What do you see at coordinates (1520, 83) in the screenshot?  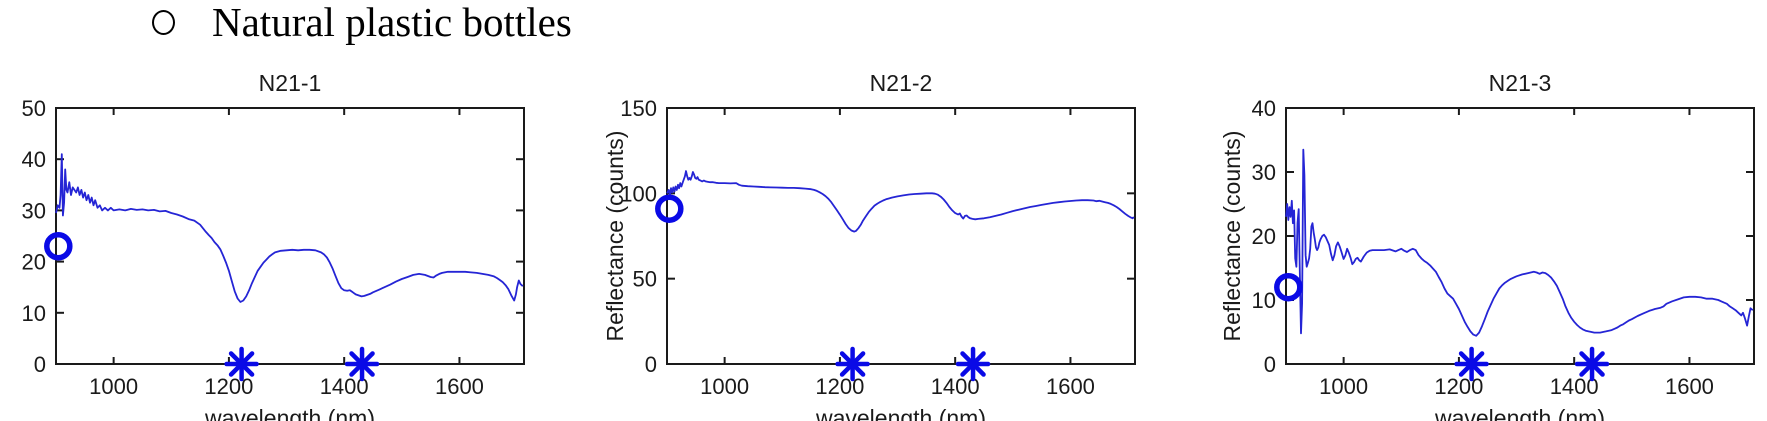 I see `plot-title: N21-3` at bounding box center [1520, 83].